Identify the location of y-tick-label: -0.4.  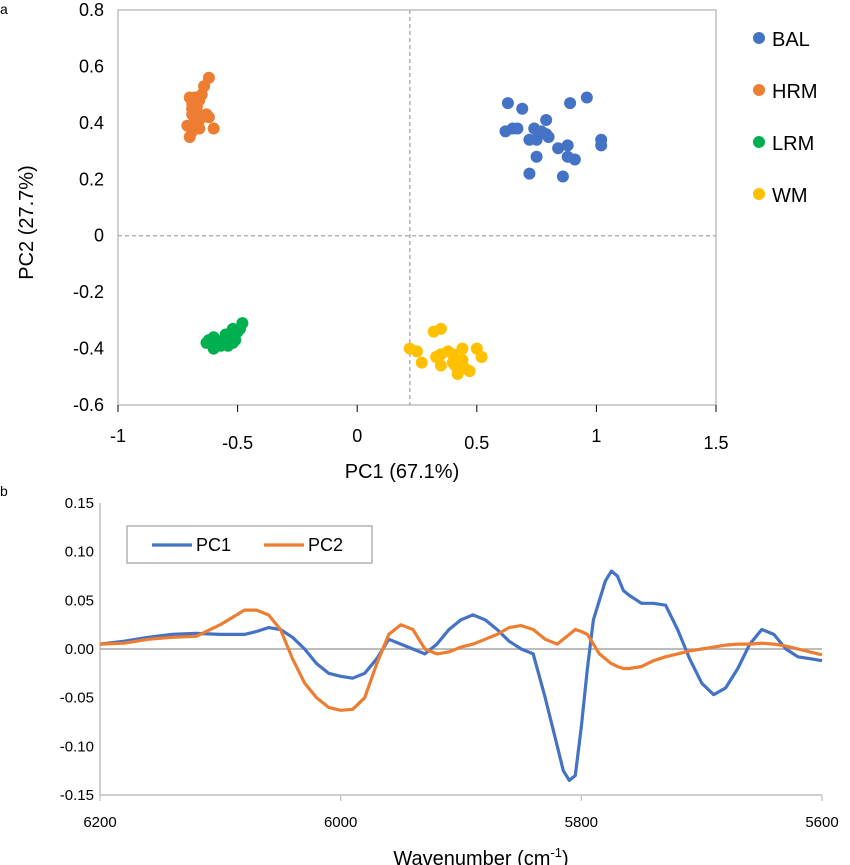
(88, 349).